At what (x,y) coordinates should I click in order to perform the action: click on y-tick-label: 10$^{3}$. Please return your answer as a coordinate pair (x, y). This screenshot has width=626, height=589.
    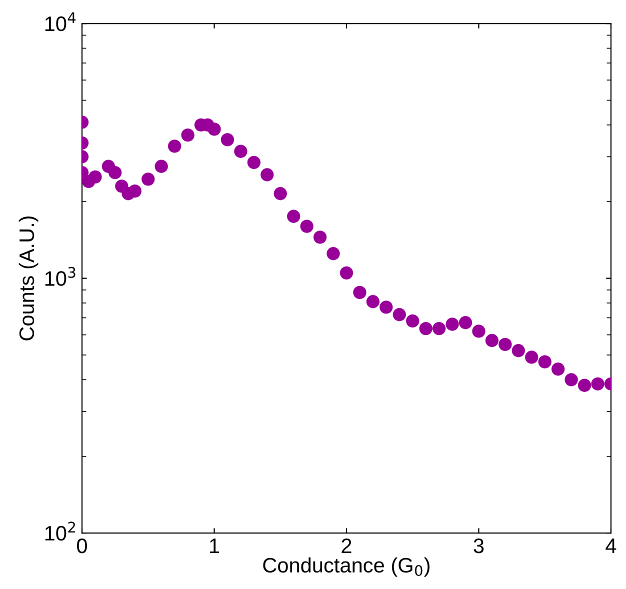
    Looking at the image, I should click on (60, 276).